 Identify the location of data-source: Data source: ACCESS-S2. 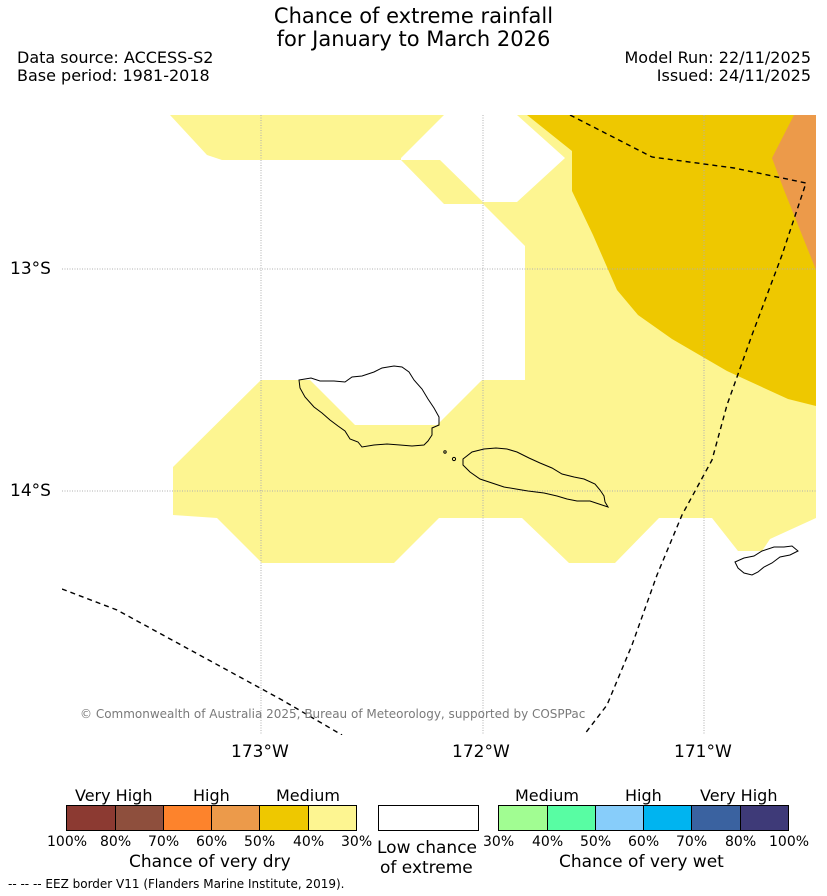
(115, 57).